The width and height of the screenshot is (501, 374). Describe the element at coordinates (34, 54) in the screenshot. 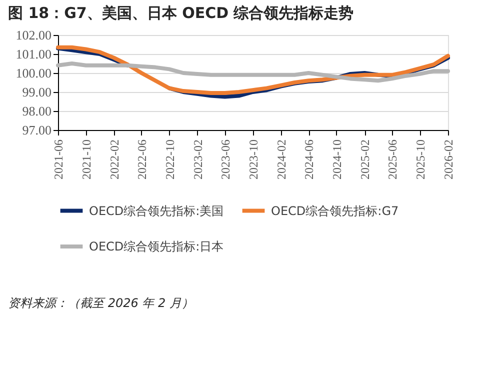

I see `y-tick-label: 101.00` at that location.